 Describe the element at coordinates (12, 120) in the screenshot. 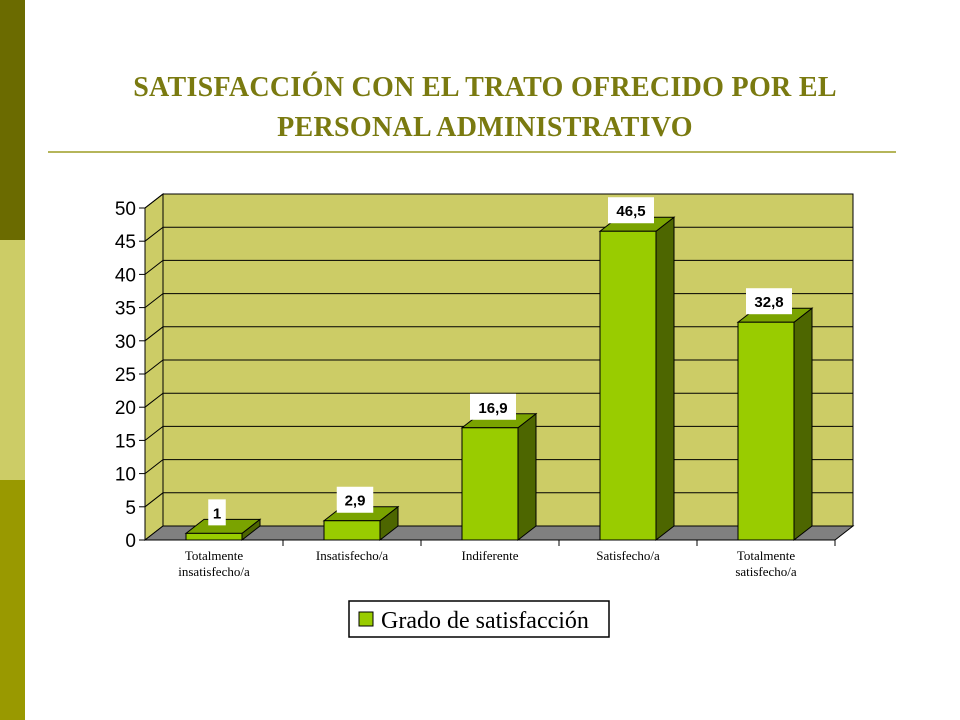

I see `side-bar-top` at that location.